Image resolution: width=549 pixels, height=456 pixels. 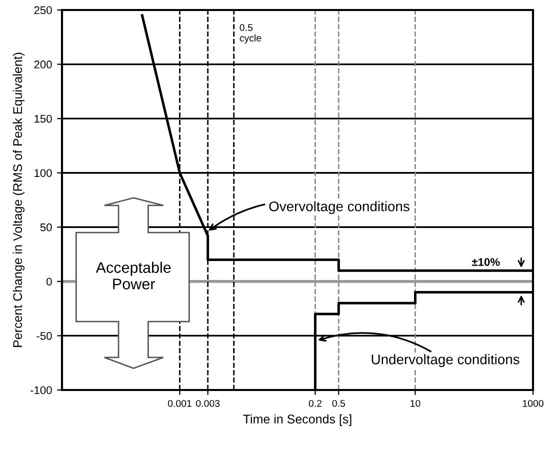 I want to click on y-tick-label: 50, so click(x=46, y=227).